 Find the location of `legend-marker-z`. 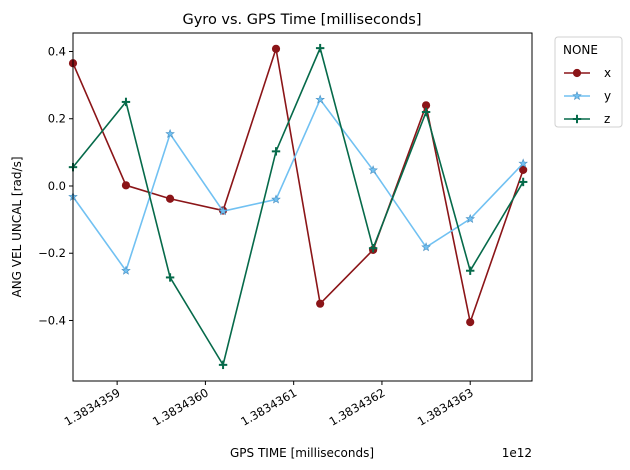

legend-marker-z is located at coordinates (577, 119).